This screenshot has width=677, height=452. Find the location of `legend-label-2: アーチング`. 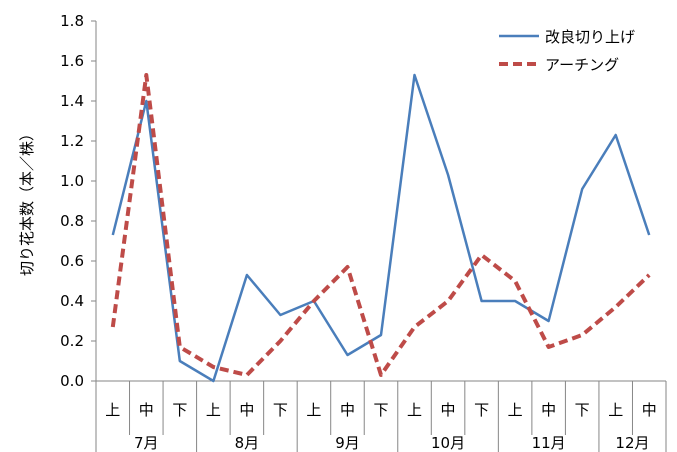

legend-label-2: アーチング is located at coordinates (582, 65).